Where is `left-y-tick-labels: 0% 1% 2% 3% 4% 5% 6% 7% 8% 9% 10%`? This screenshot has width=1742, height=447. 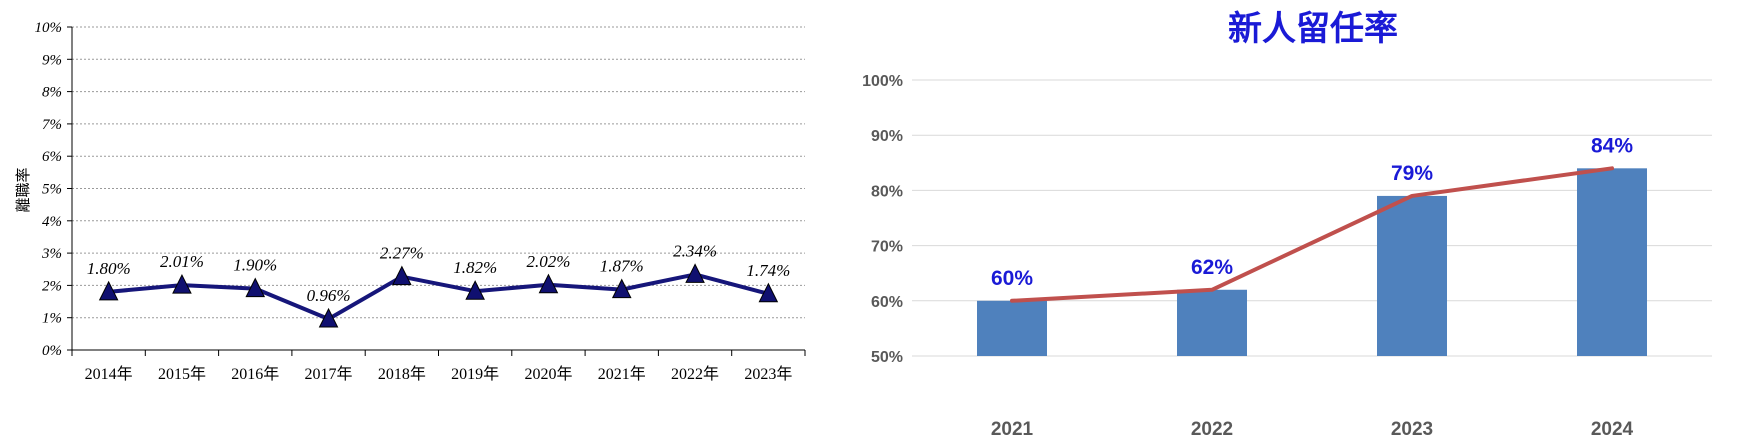
left-y-tick-labels: 0% 1% 2% 3% 4% 5% 6% 7% 8% 9% 10% is located at coordinates (49, 189).